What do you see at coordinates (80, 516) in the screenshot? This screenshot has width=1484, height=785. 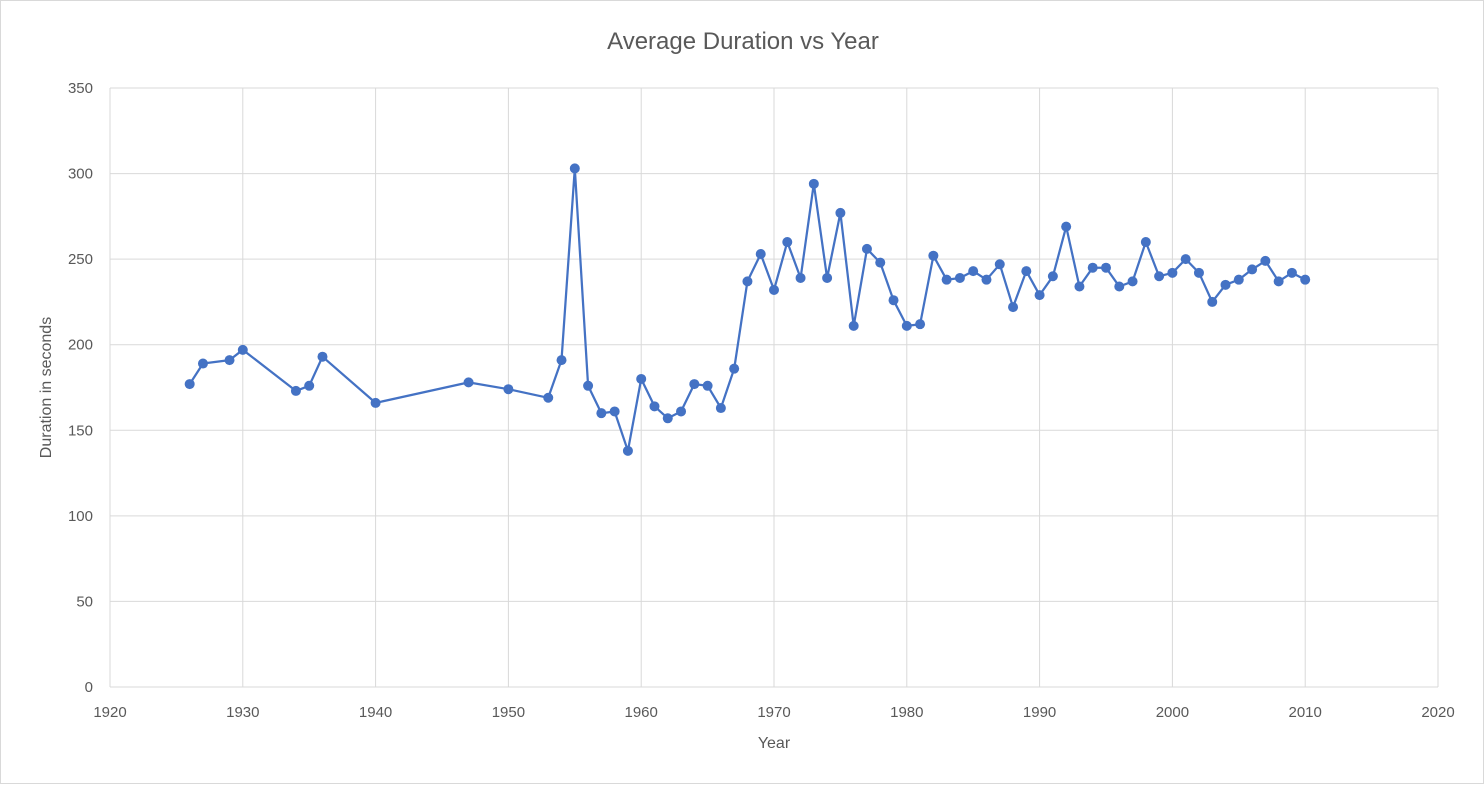 I see `y-tick-label: 100` at bounding box center [80, 516].